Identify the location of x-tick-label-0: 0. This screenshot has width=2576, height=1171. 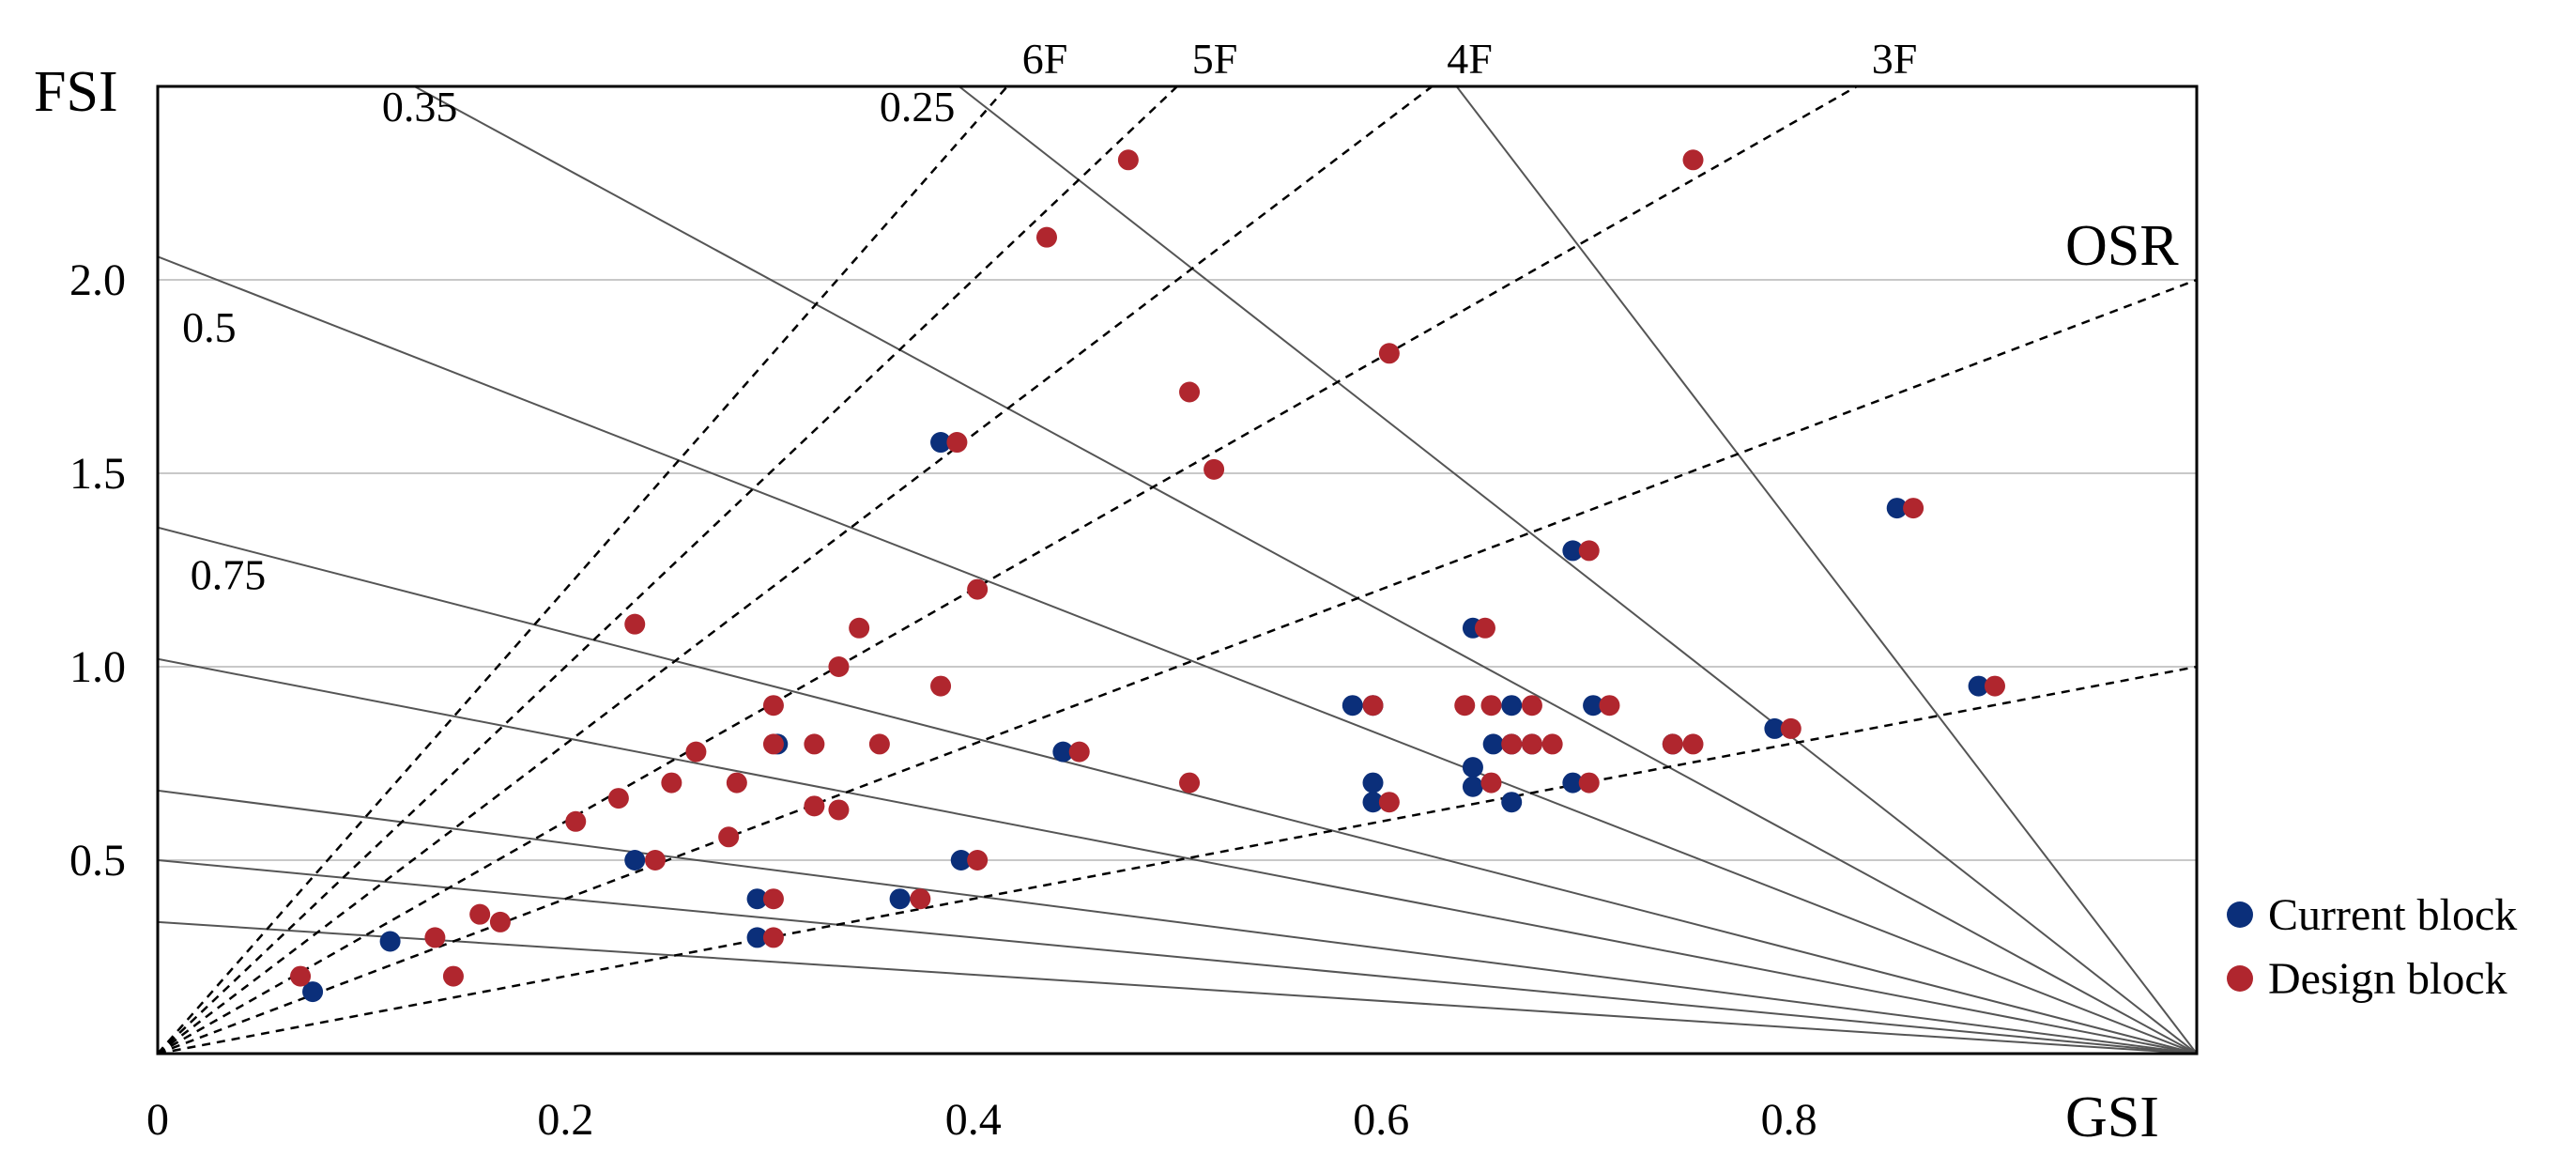
(157, 1120).